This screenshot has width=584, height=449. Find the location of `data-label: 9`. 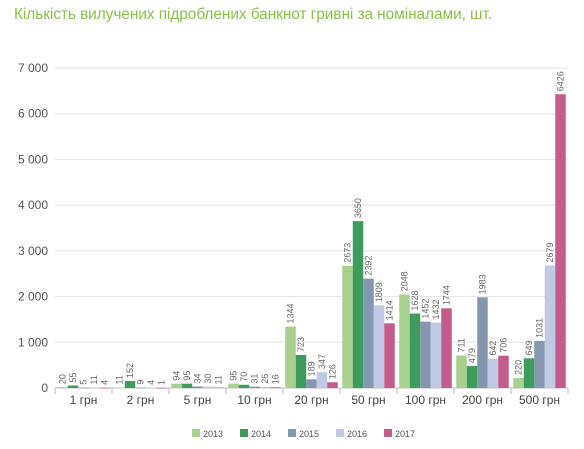

data-label: 9 is located at coordinates (141, 382).